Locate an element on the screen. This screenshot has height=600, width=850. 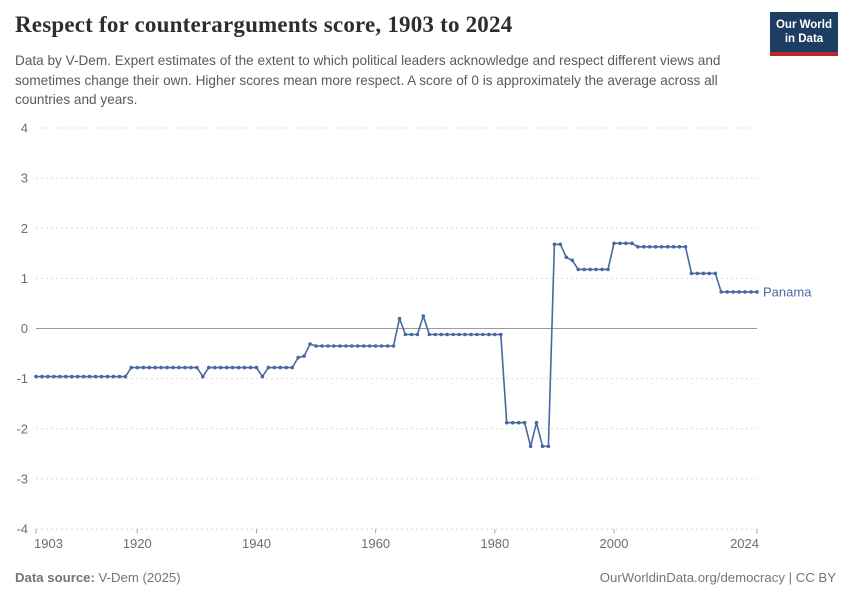
series-label-panama: Panama is located at coordinates (787, 291).